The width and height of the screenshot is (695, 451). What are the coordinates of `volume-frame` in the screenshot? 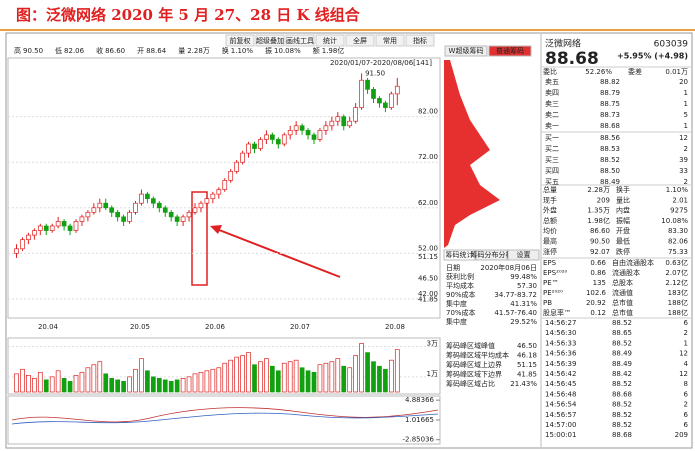 It's located at (224, 366).